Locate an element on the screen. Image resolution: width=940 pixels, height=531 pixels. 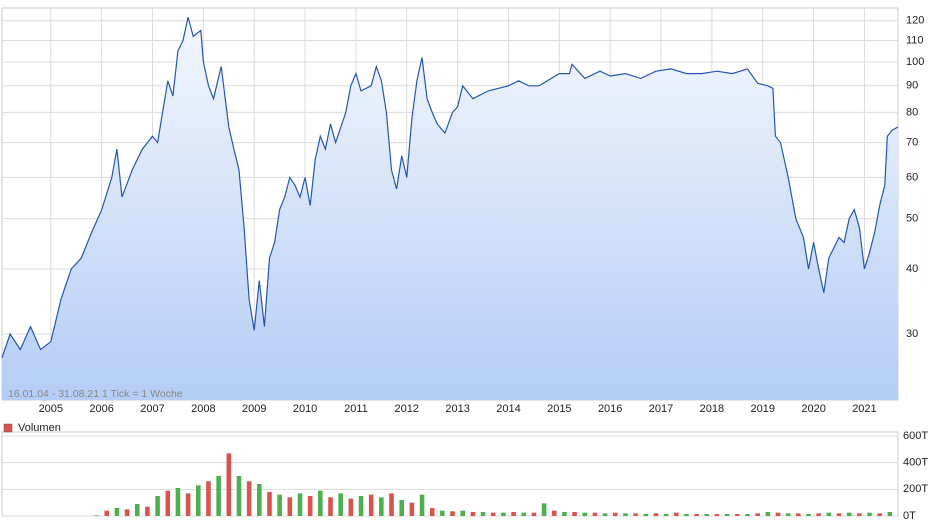
x-tick-label: 2007 is located at coordinates (152, 409).